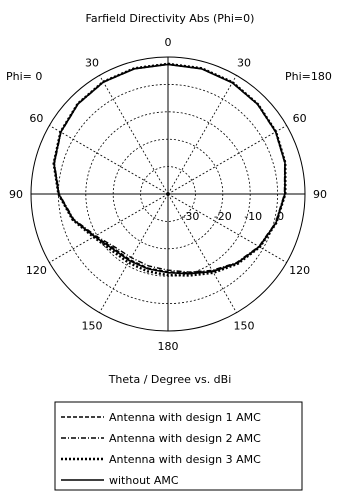 The image size is (340, 501). I want to click on phi-left-label: Phi= 0, so click(24, 76).